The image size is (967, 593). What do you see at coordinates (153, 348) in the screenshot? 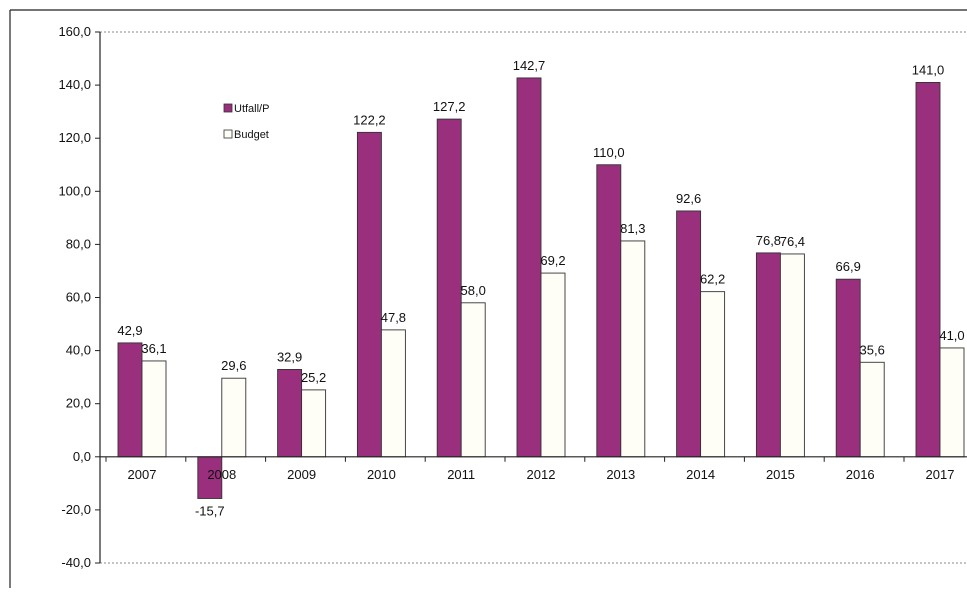
I see `data-label-budget: 36,1` at bounding box center [153, 348].